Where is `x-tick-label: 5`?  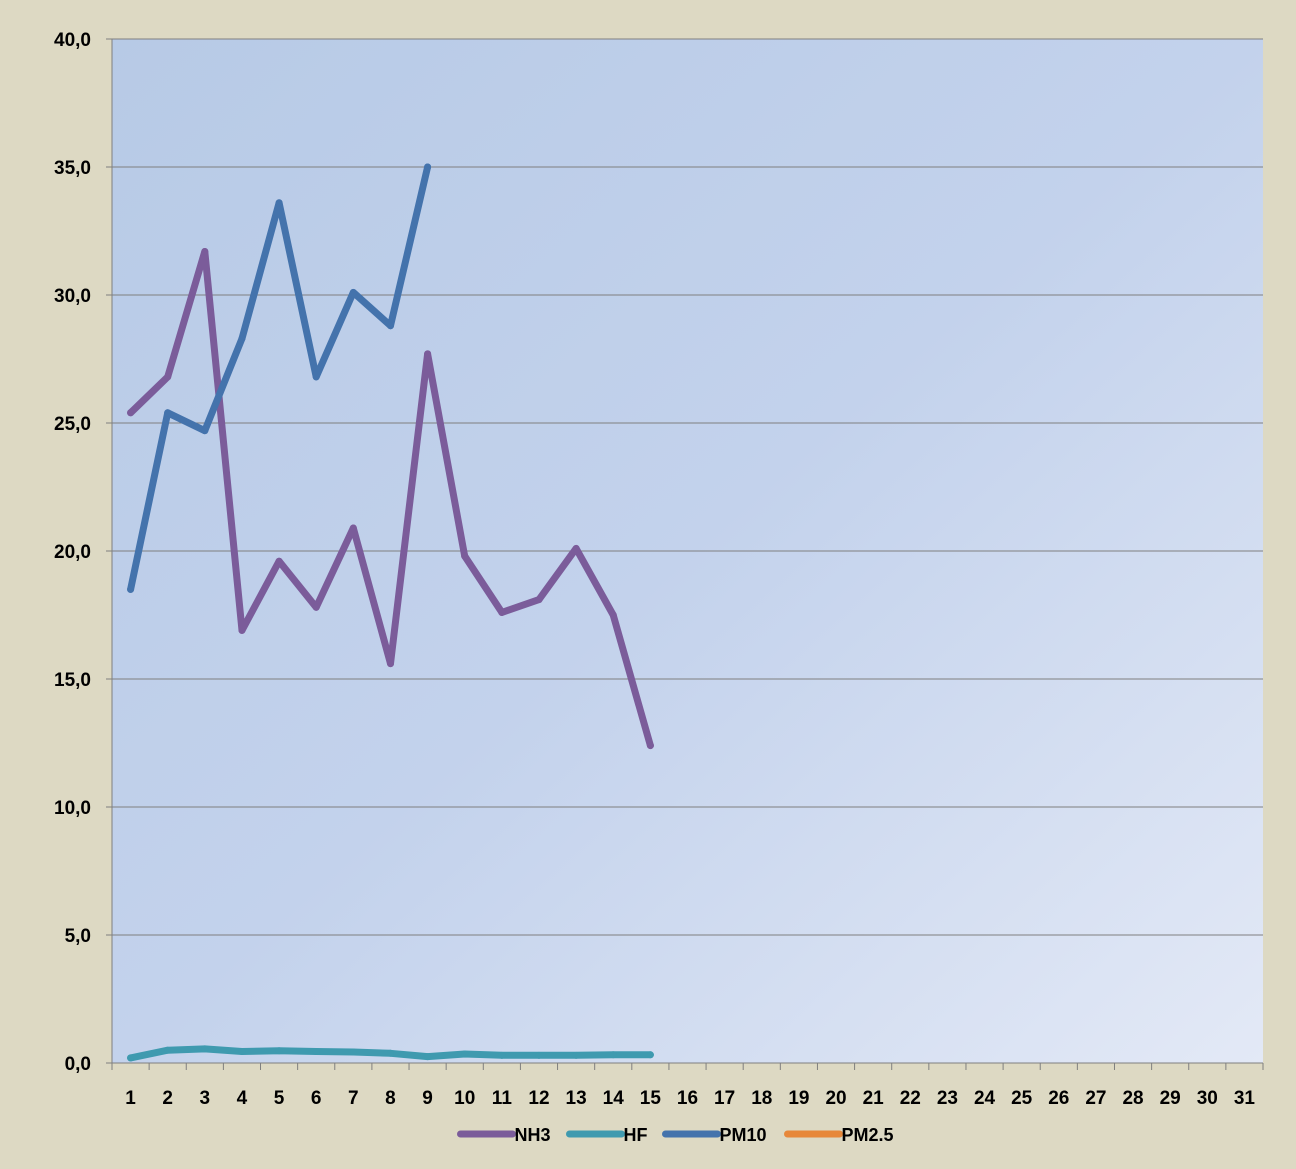
x-tick-label: 5 is located at coordinates (279, 1098).